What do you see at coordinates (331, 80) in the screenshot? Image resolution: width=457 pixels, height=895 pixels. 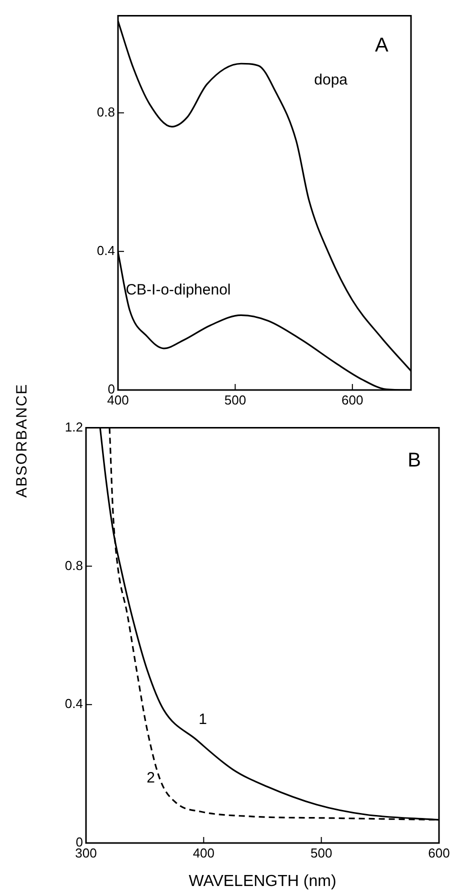 I see `text: dopa` at bounding box center [331, 80].